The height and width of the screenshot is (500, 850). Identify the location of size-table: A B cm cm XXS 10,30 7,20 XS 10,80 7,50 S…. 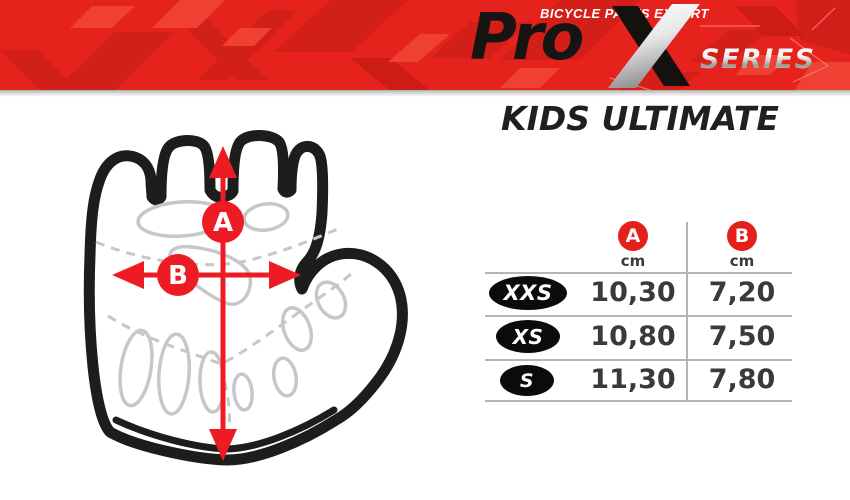
(638, 311).